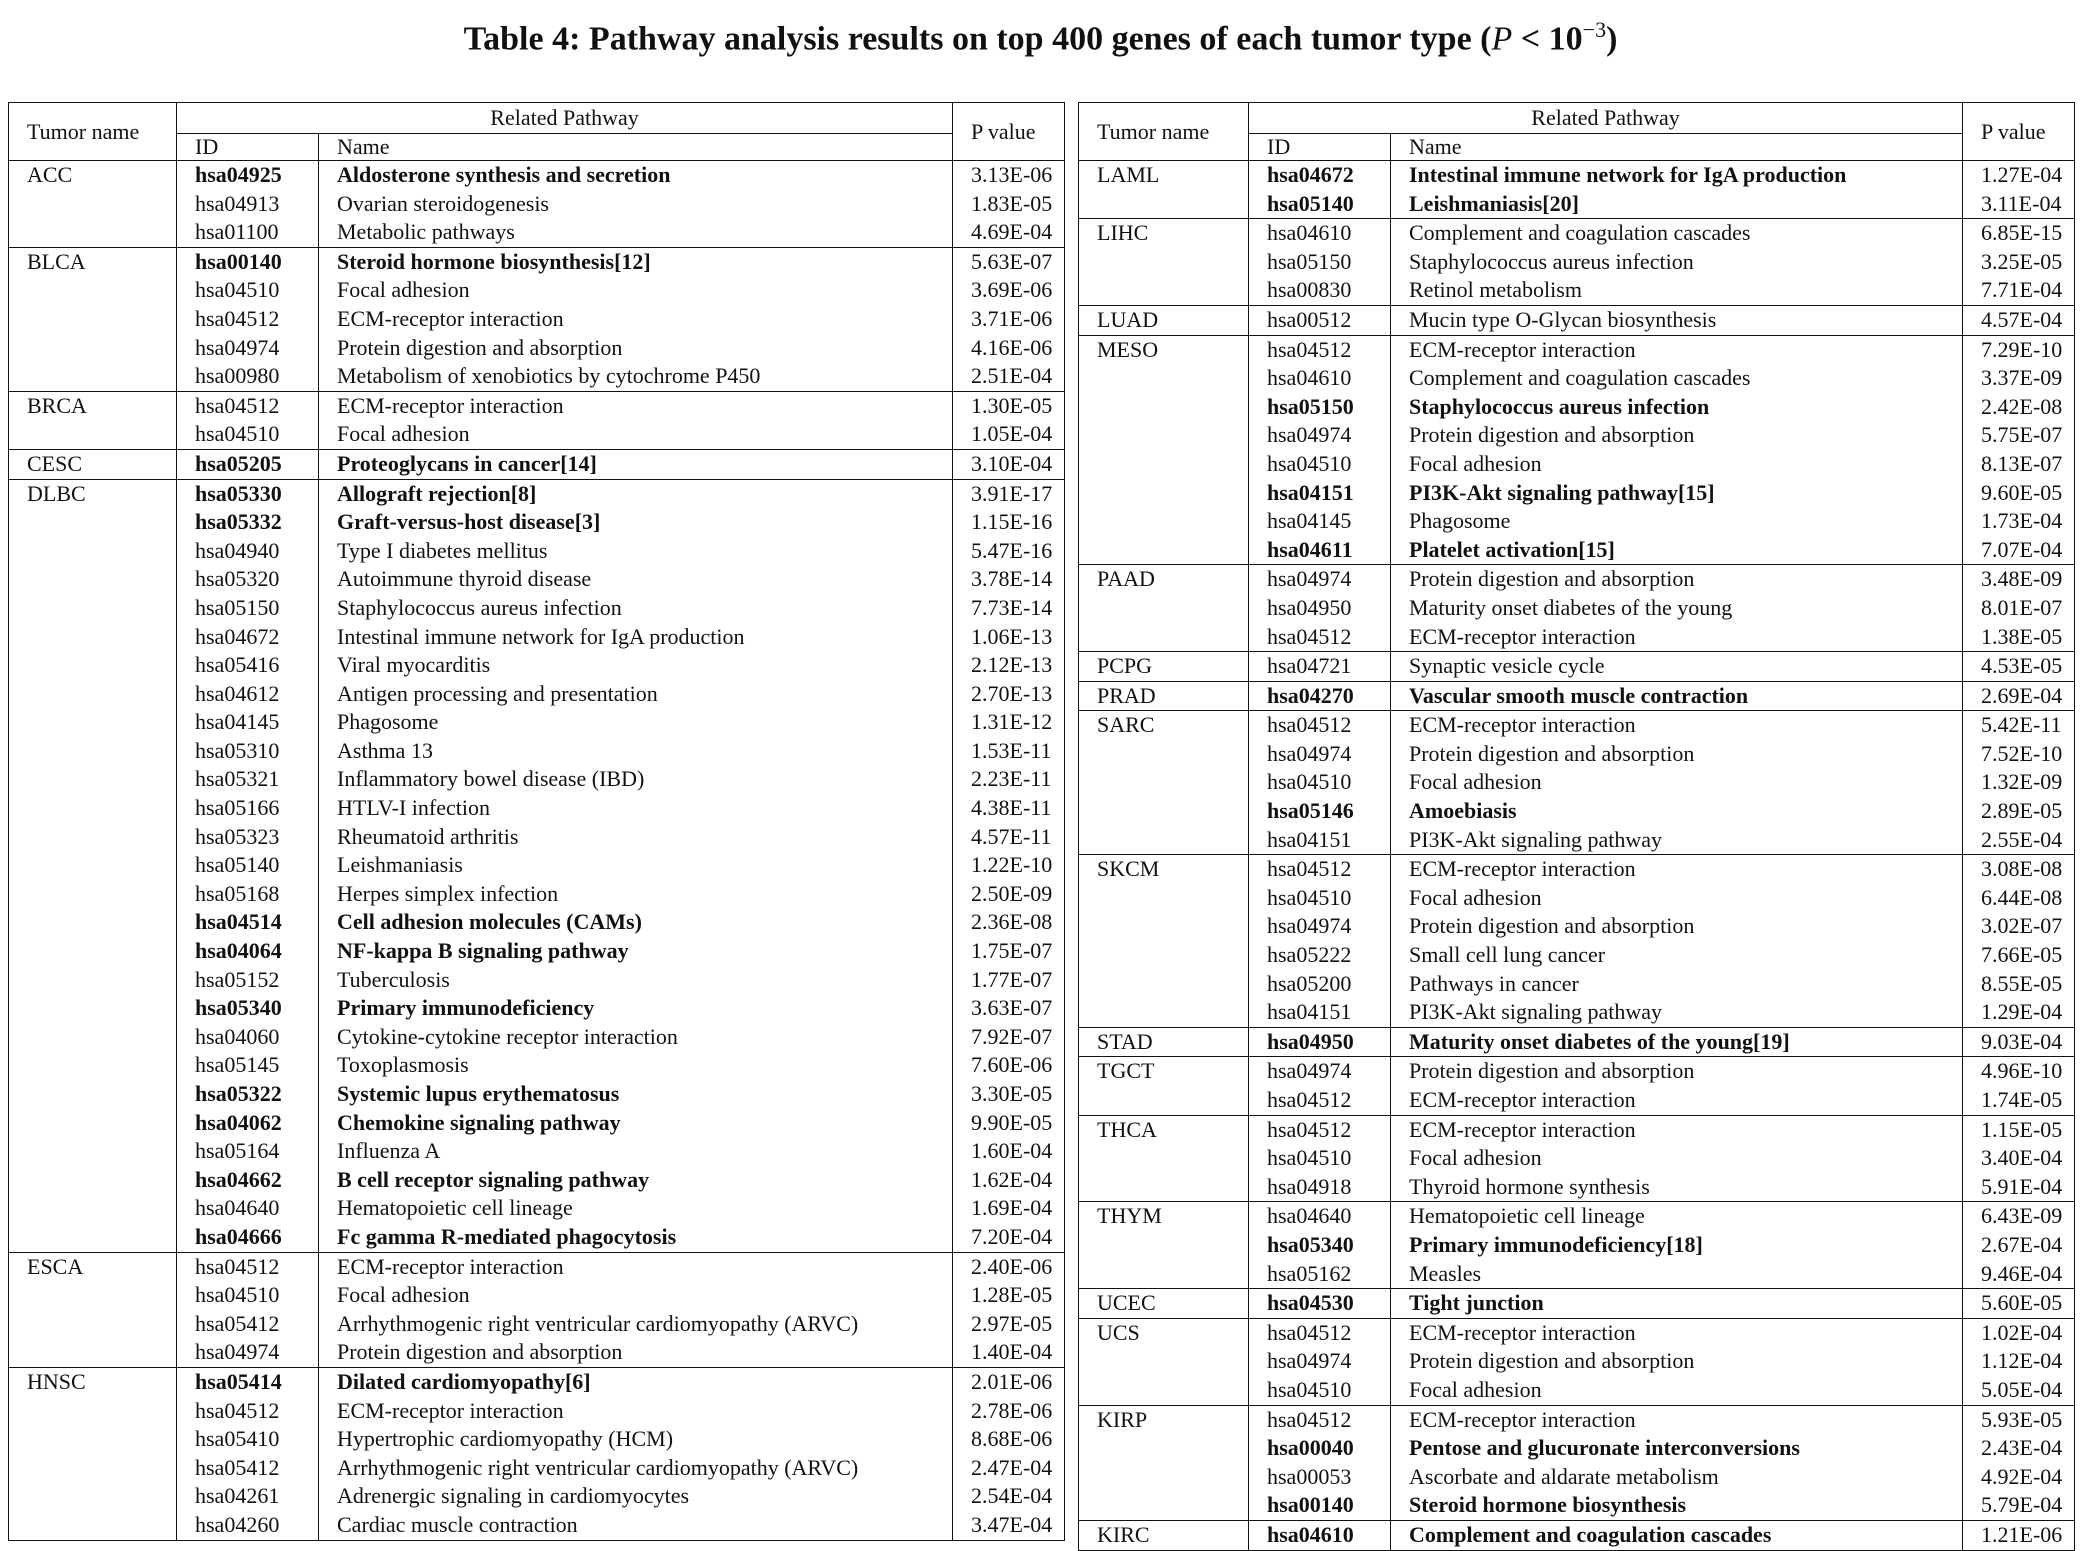 The height and width of the screenshot is (1551, 2081). Describe the element at coordinates (513, 1496) in the screenshot. I see `pathway-name-cell: Adrenergic signaling in cardiomyocytes` at that location.